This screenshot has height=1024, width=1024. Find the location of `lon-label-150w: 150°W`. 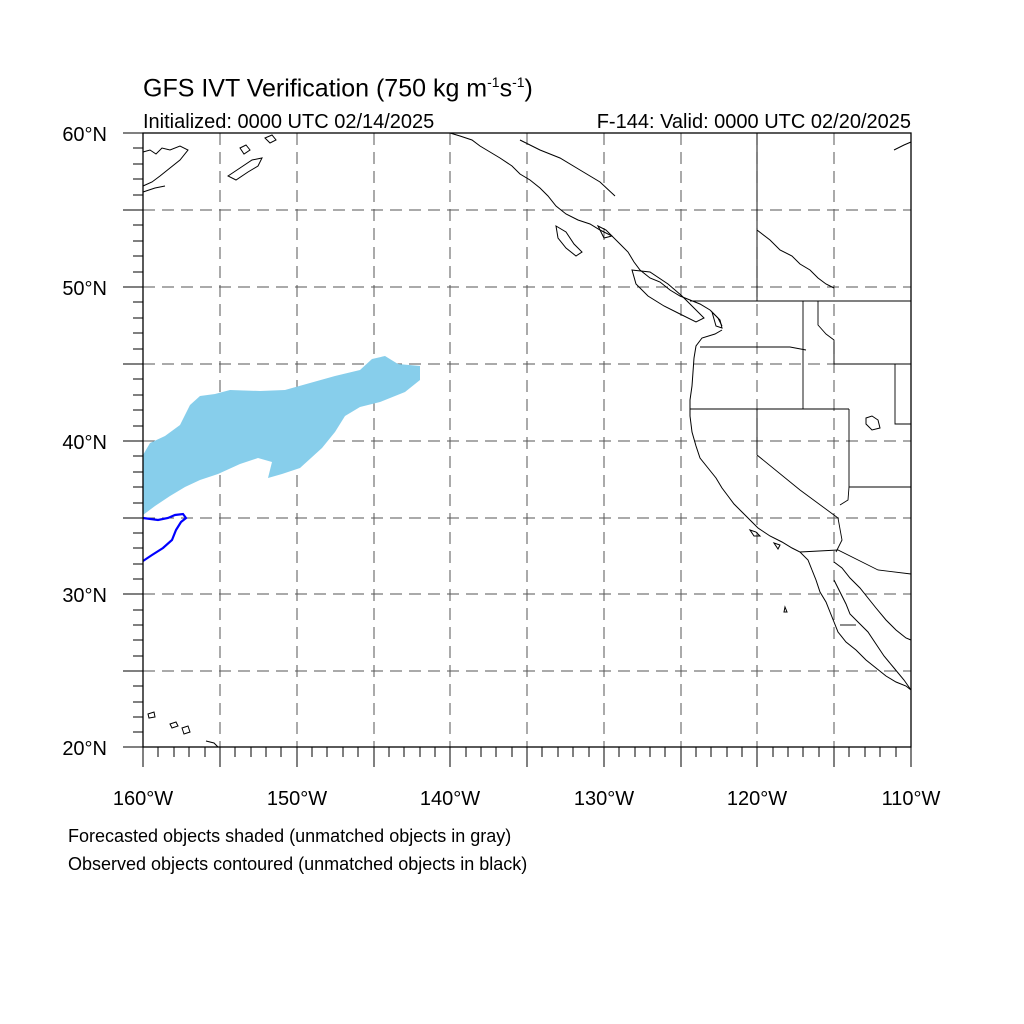

lon-label-150w: 150°W is located at coordinates (297, 799).